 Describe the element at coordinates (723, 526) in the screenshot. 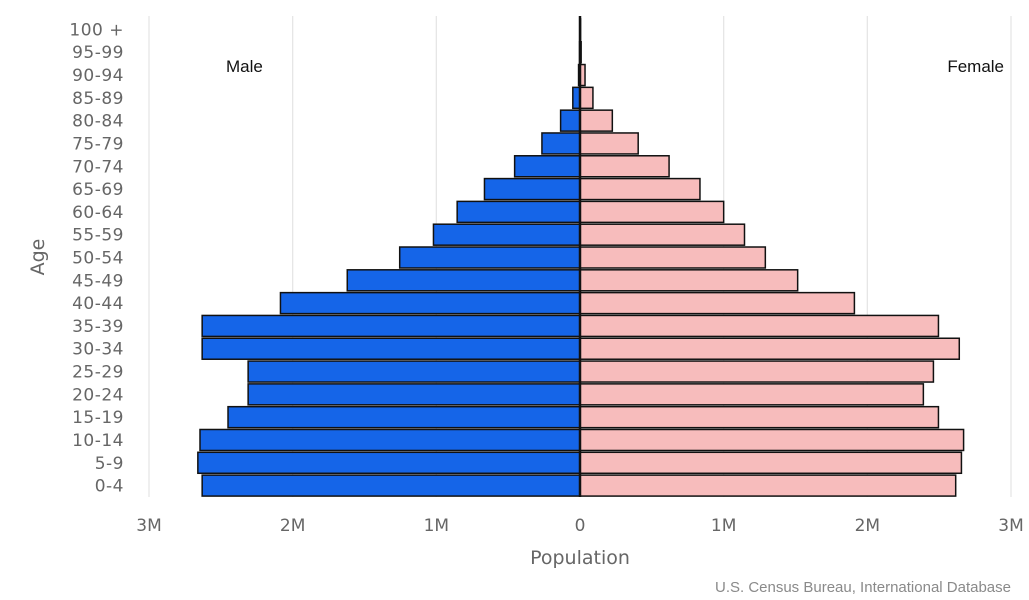

I see `x-tick-label-4: 1M` at that location.